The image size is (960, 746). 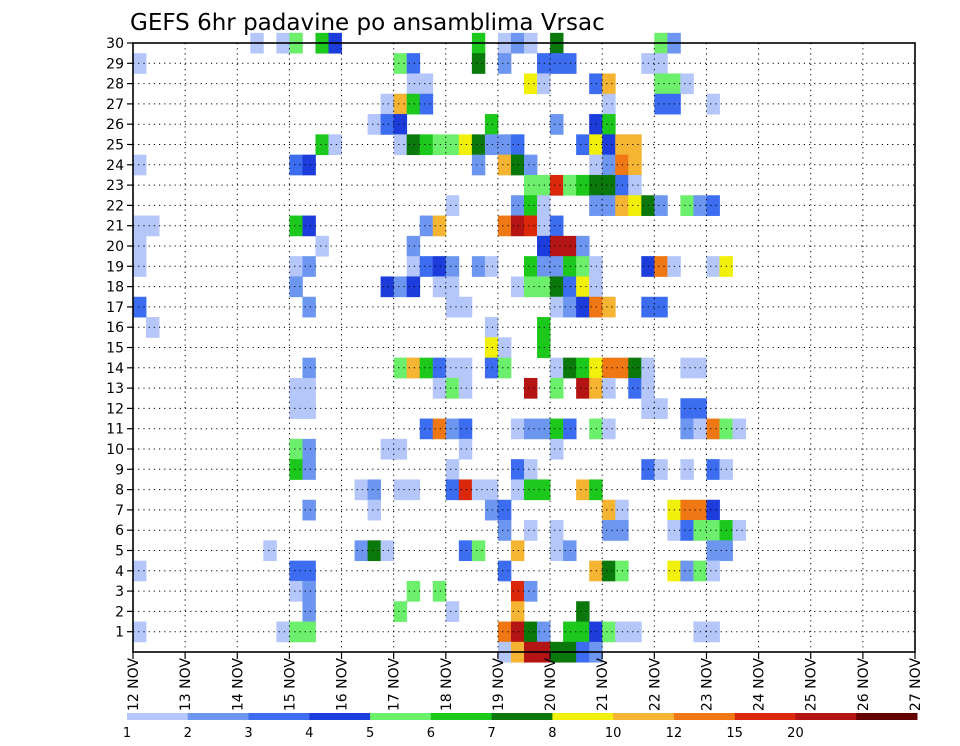 I want to click on y-tick-label: 19, so click(x=115, y=267).